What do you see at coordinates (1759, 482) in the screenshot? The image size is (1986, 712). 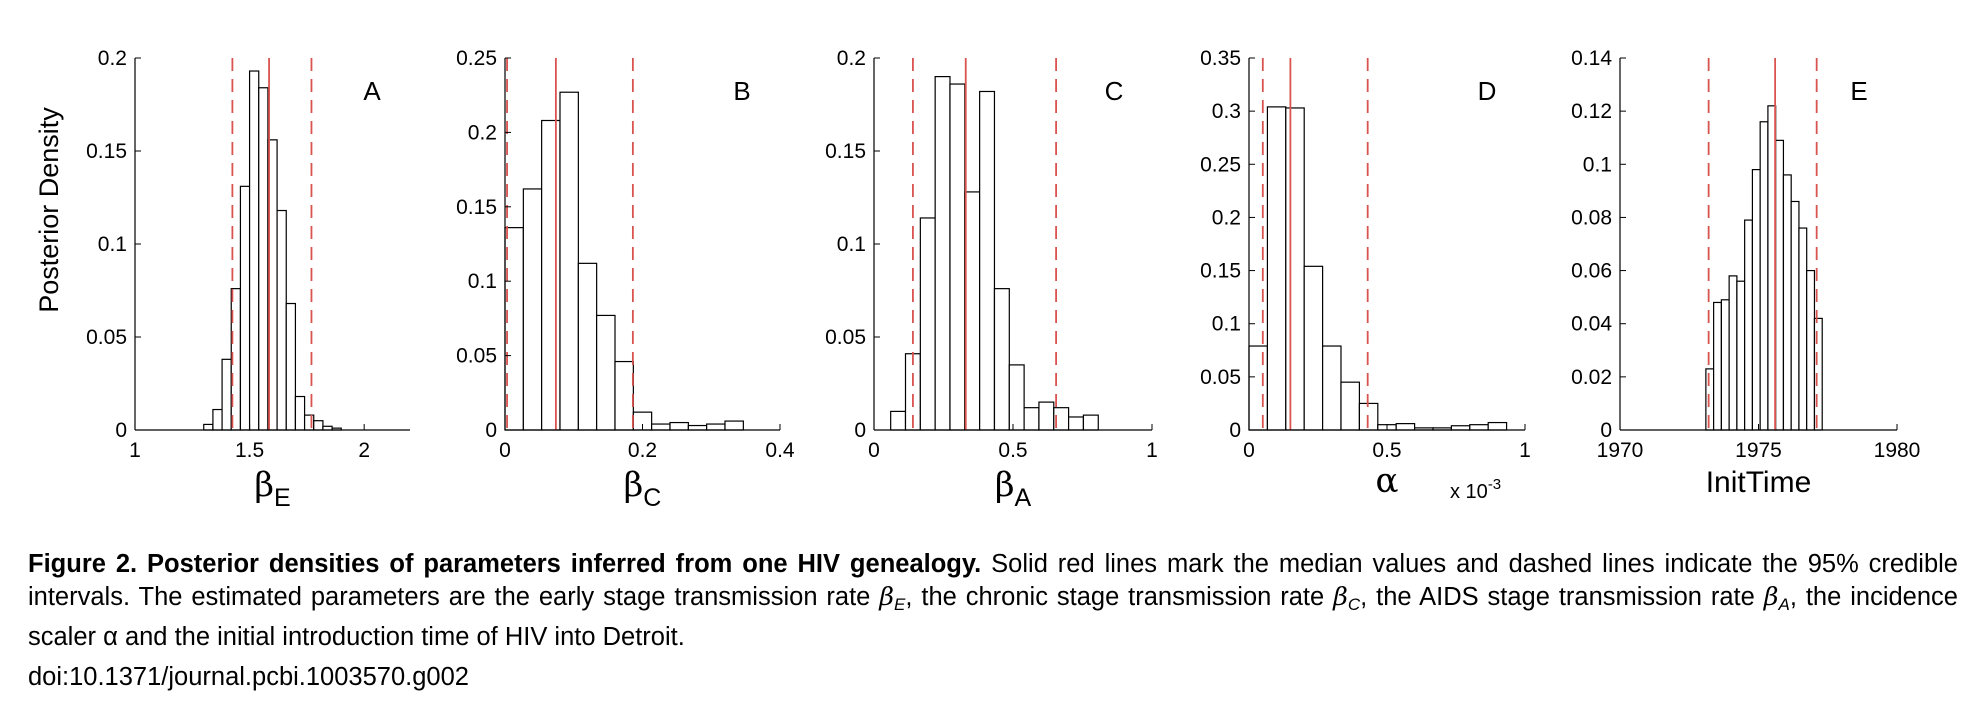 I see `x-axis-label: InitTime` at bounding box center [1759, 482].